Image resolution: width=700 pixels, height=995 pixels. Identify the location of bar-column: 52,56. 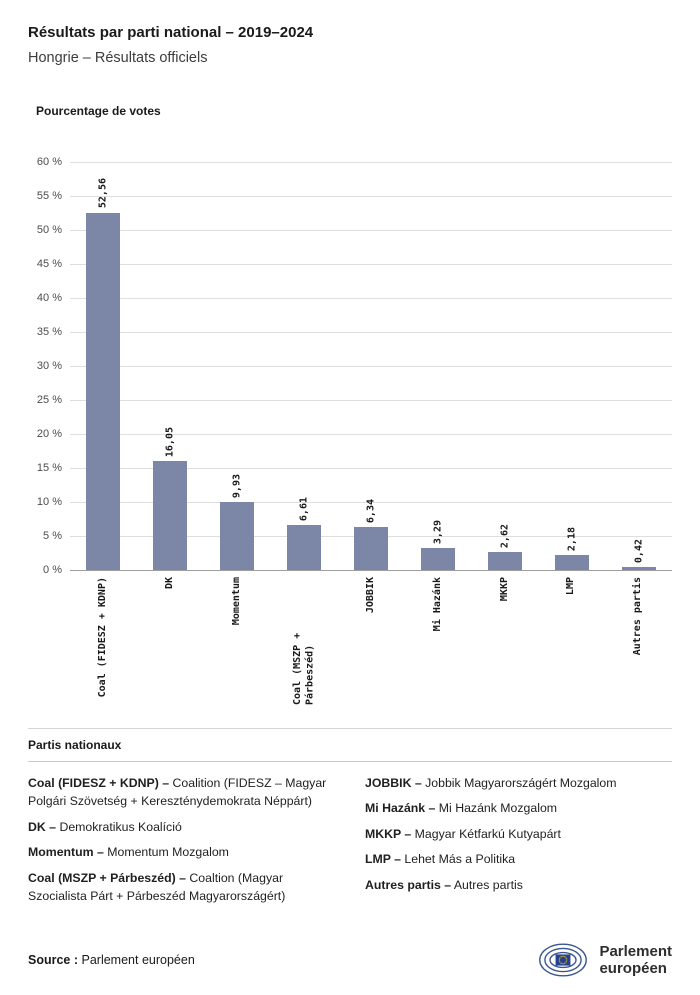
(103, 366).